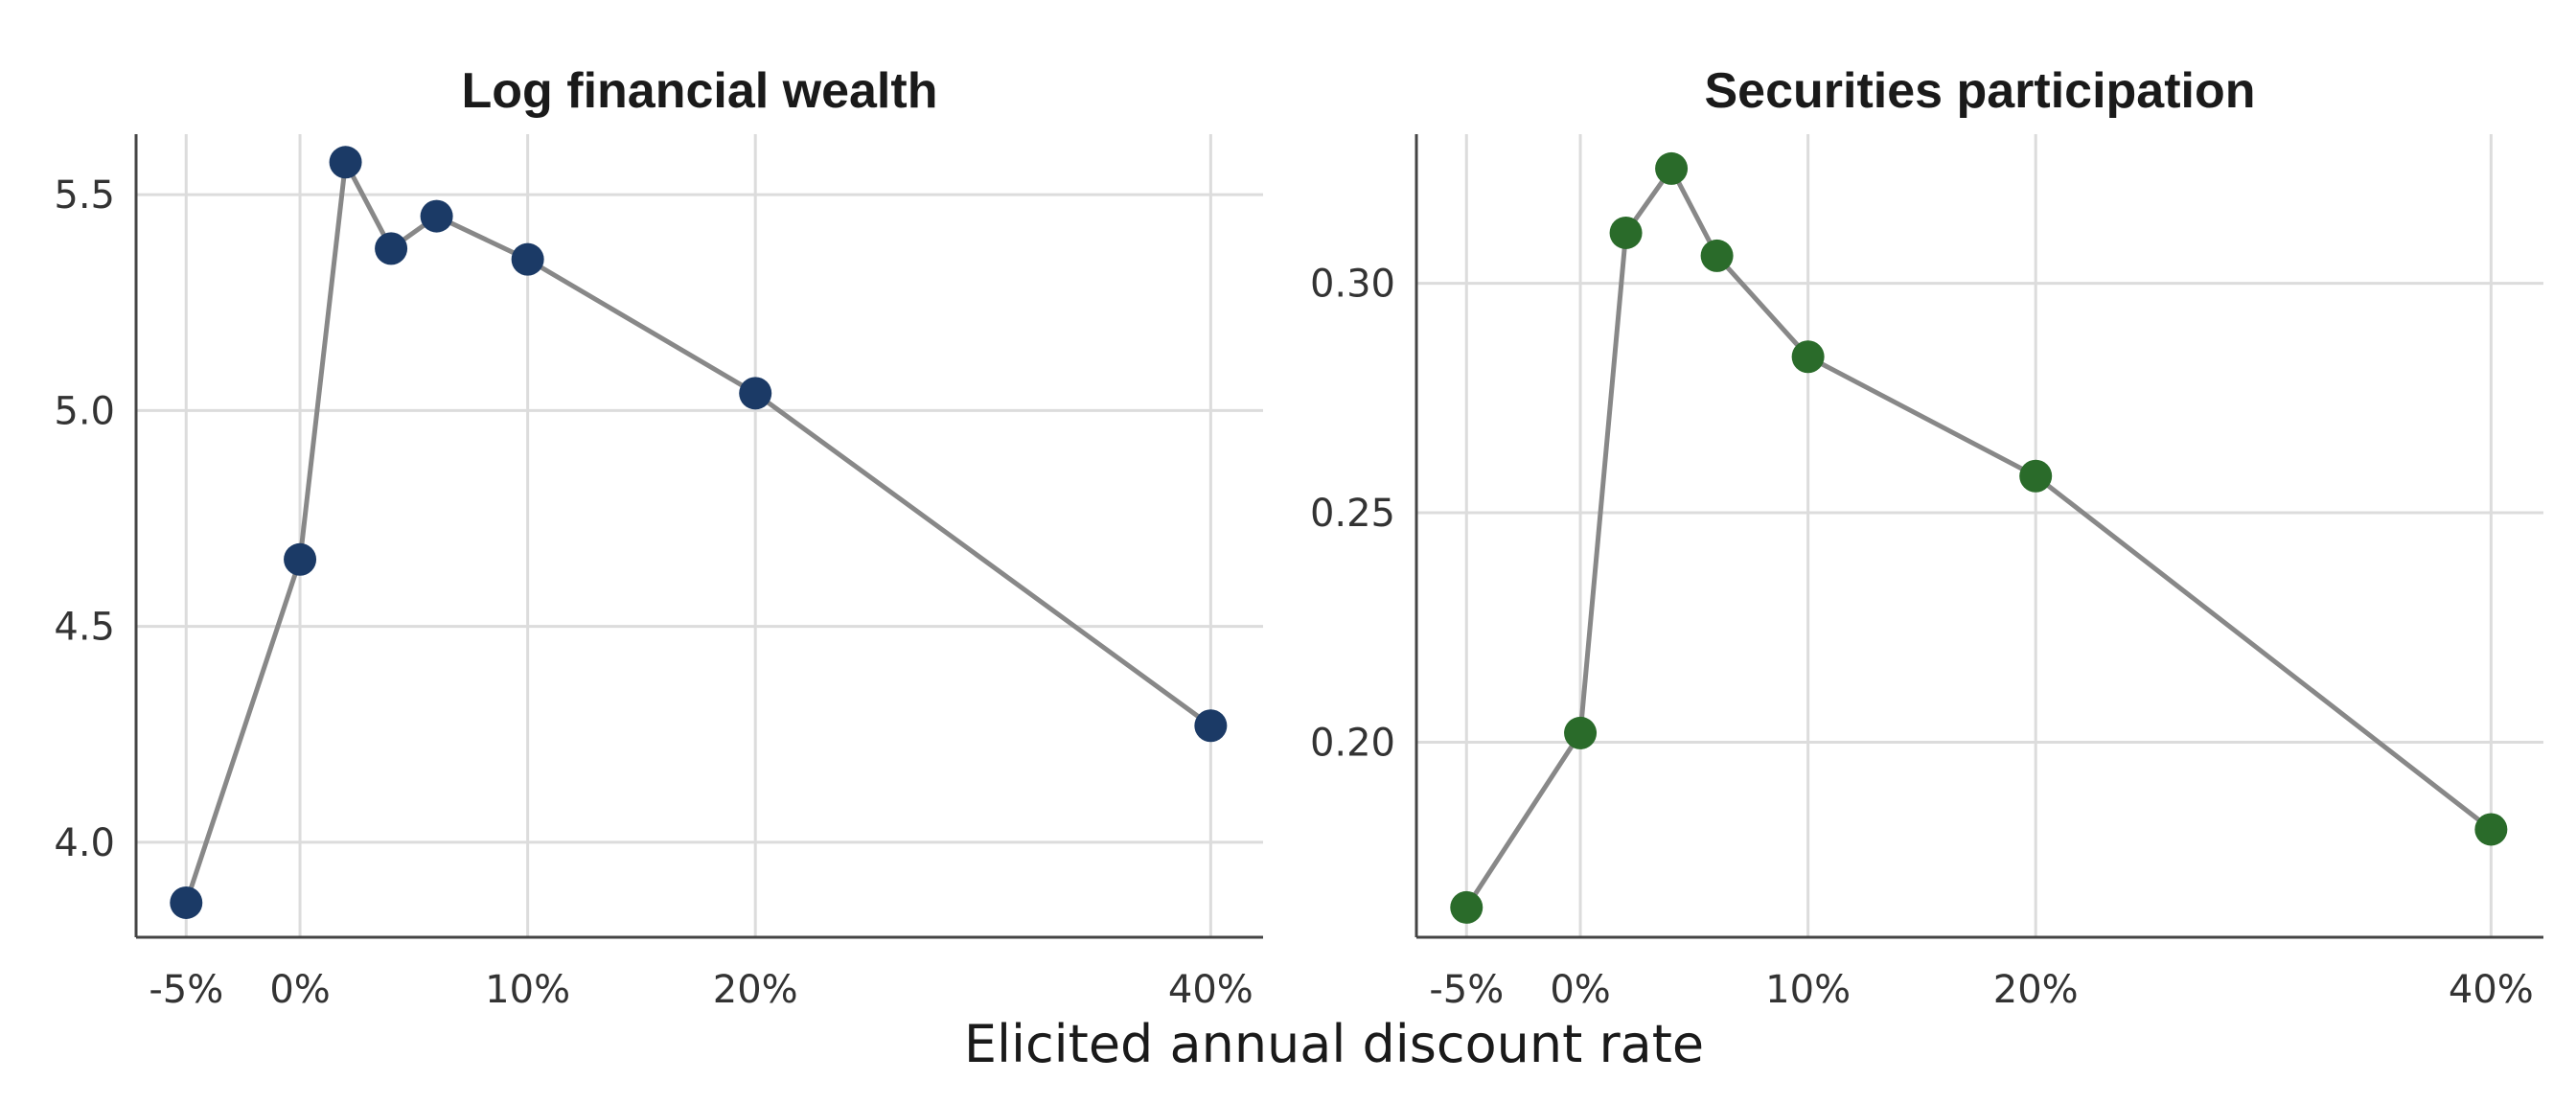 The width and height of the screenshot is (2576, 1104). I want to click on securities-participation-ytick-label: 0.30, so click(1352, 285).